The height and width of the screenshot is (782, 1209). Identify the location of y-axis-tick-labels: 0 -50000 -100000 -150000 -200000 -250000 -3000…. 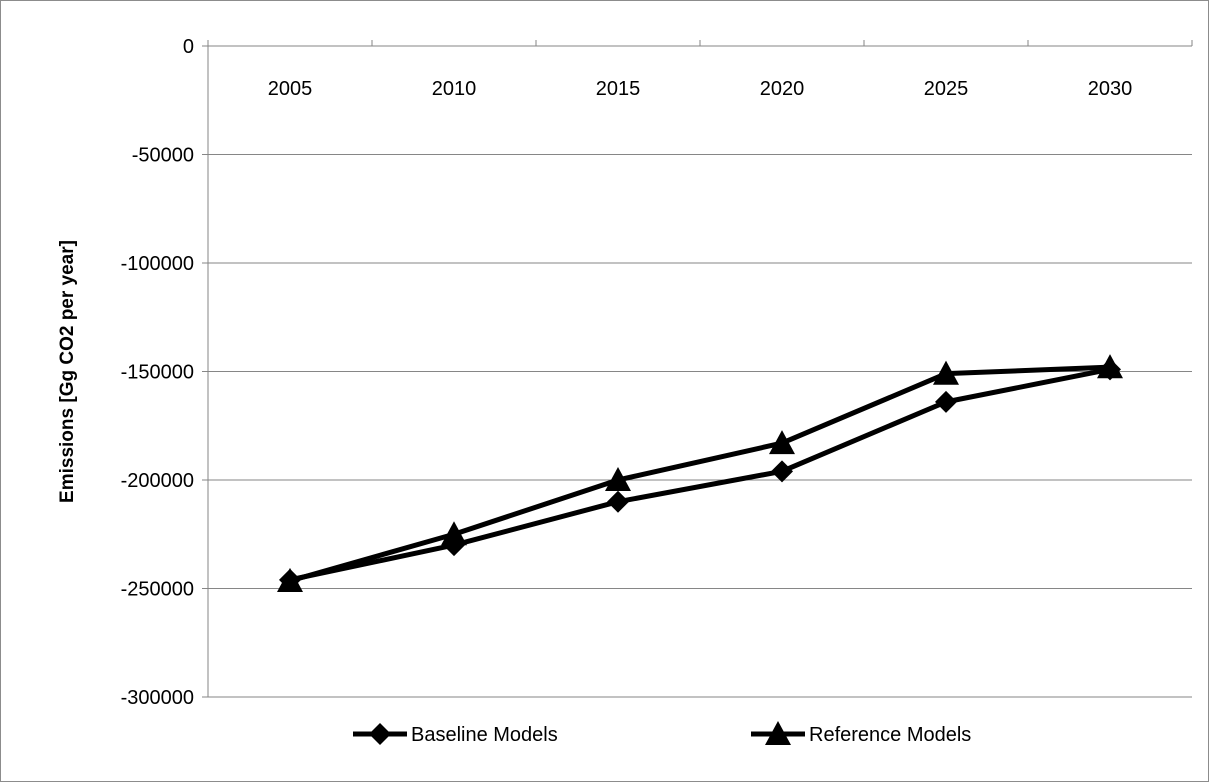
(157, 372).